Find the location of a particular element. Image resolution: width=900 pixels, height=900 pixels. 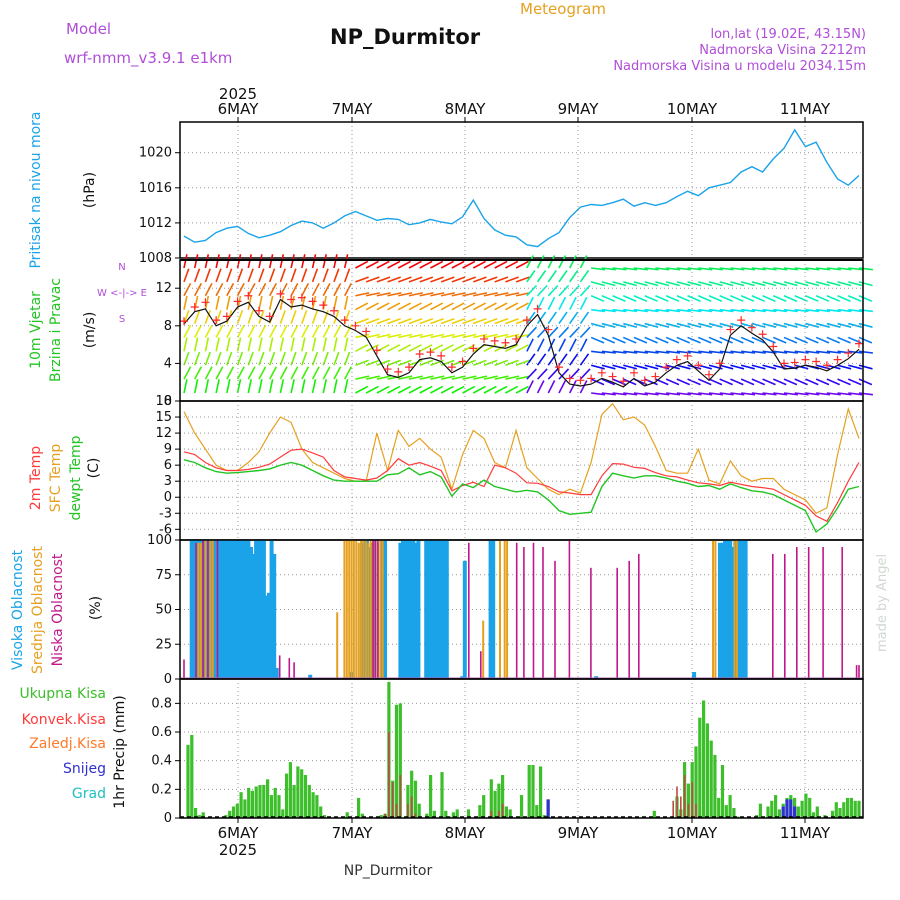

pressure-series-line is located at coordinates (521, 188).